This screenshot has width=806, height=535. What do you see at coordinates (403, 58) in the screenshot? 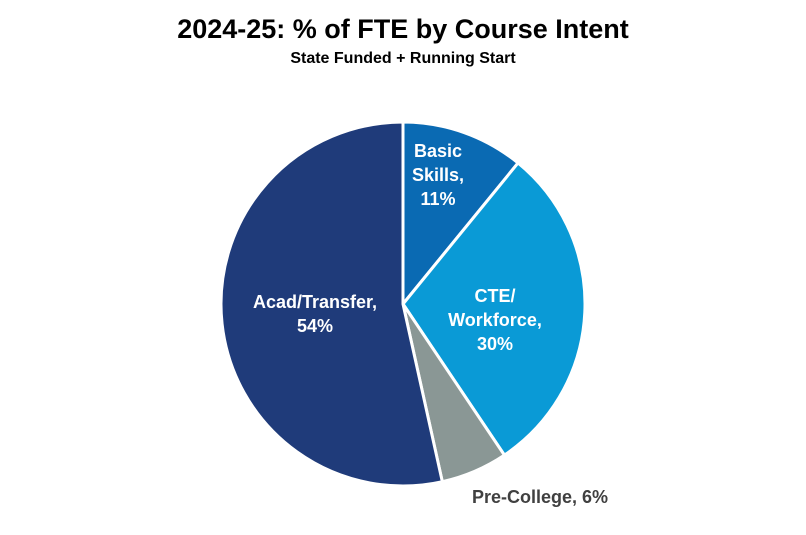
I see `chart-subtitle: State Funded + Running Start` at bounding box center [403, 58].